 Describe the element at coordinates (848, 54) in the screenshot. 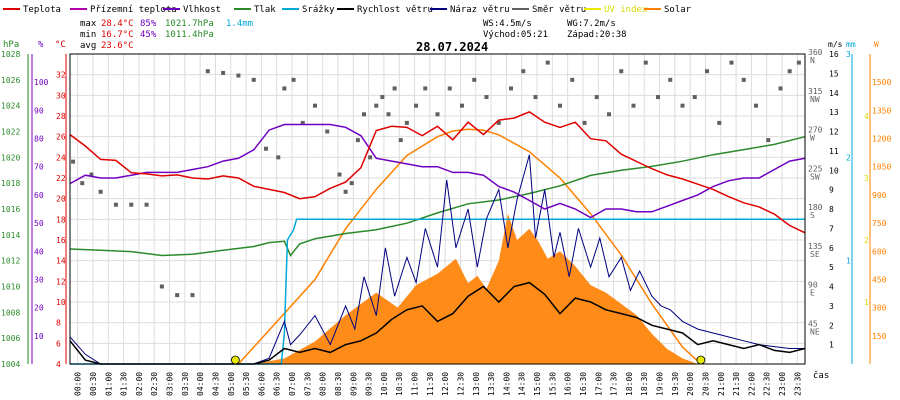

I see `mm-tick-label: 3` at that location.